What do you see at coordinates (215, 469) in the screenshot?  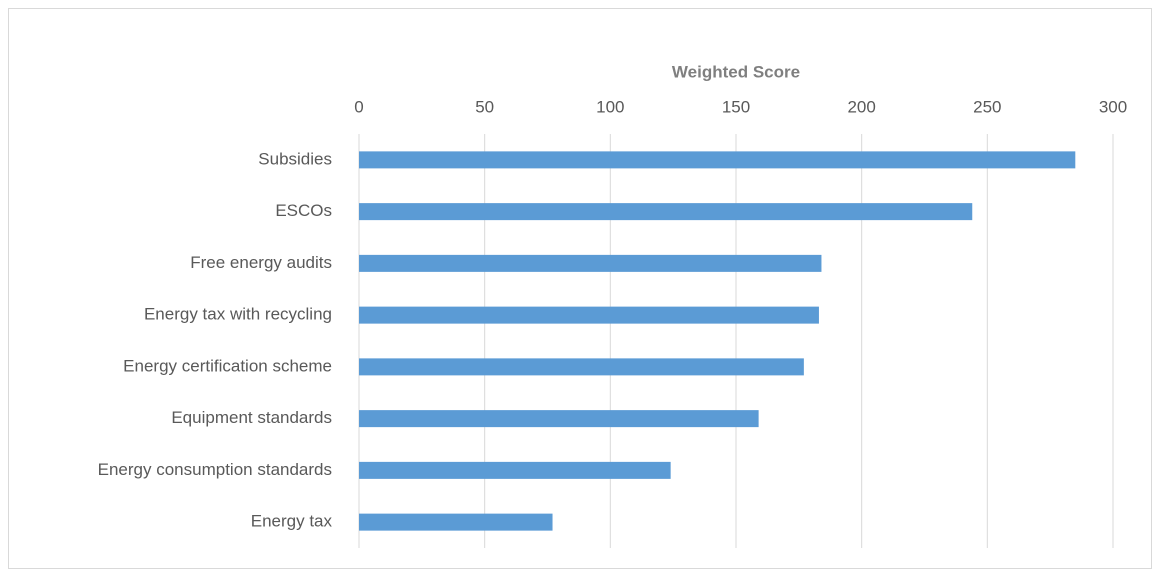 I see `y-tick-label: Energy consumption standards` at bounding box center [215, 469].